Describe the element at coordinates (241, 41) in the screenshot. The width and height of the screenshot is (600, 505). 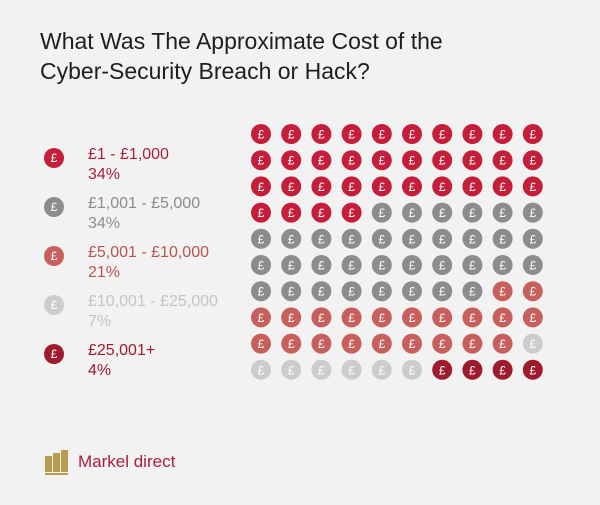
I see `chart-title-line-1: What Was The Approximate Cost of the` at that location.